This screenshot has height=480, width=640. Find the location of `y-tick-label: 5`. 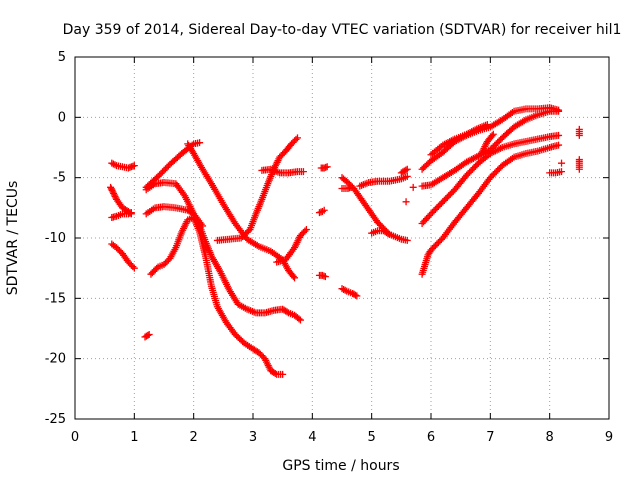

y-tick-label: 5 is located at coordinates (62, 57).